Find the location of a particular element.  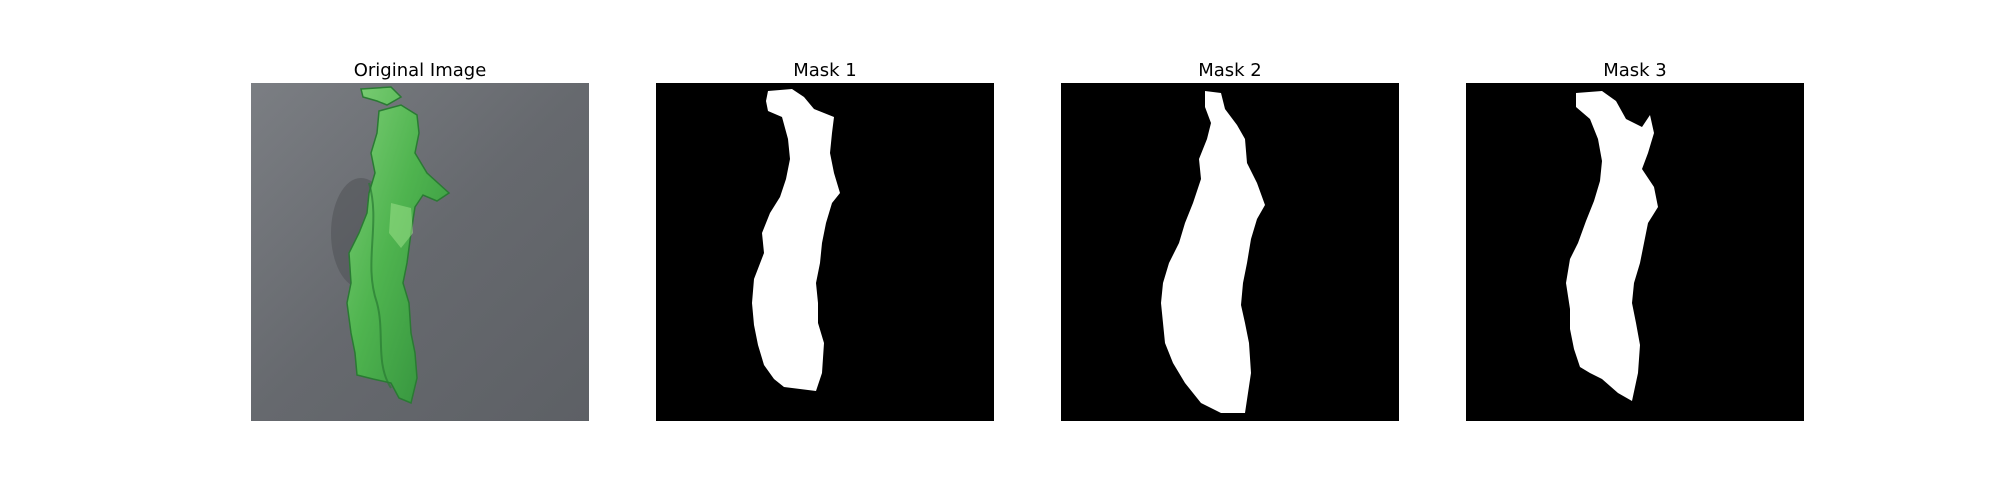

panel-title: Mask 3 is located at coordinates (1635, 70).